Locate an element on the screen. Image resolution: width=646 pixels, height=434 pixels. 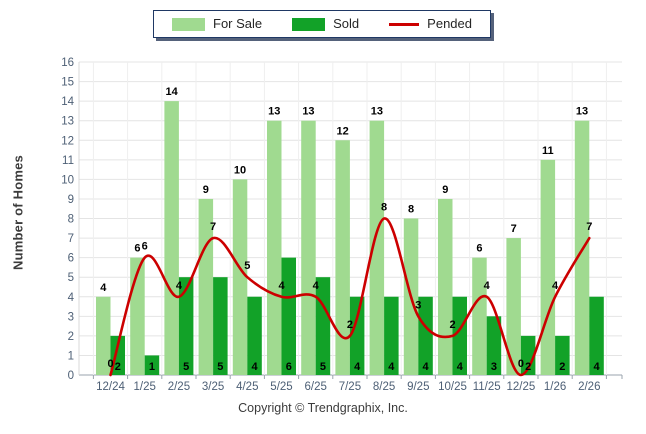
x-tick-label: 4/25 is located at coordinates (247, 387).